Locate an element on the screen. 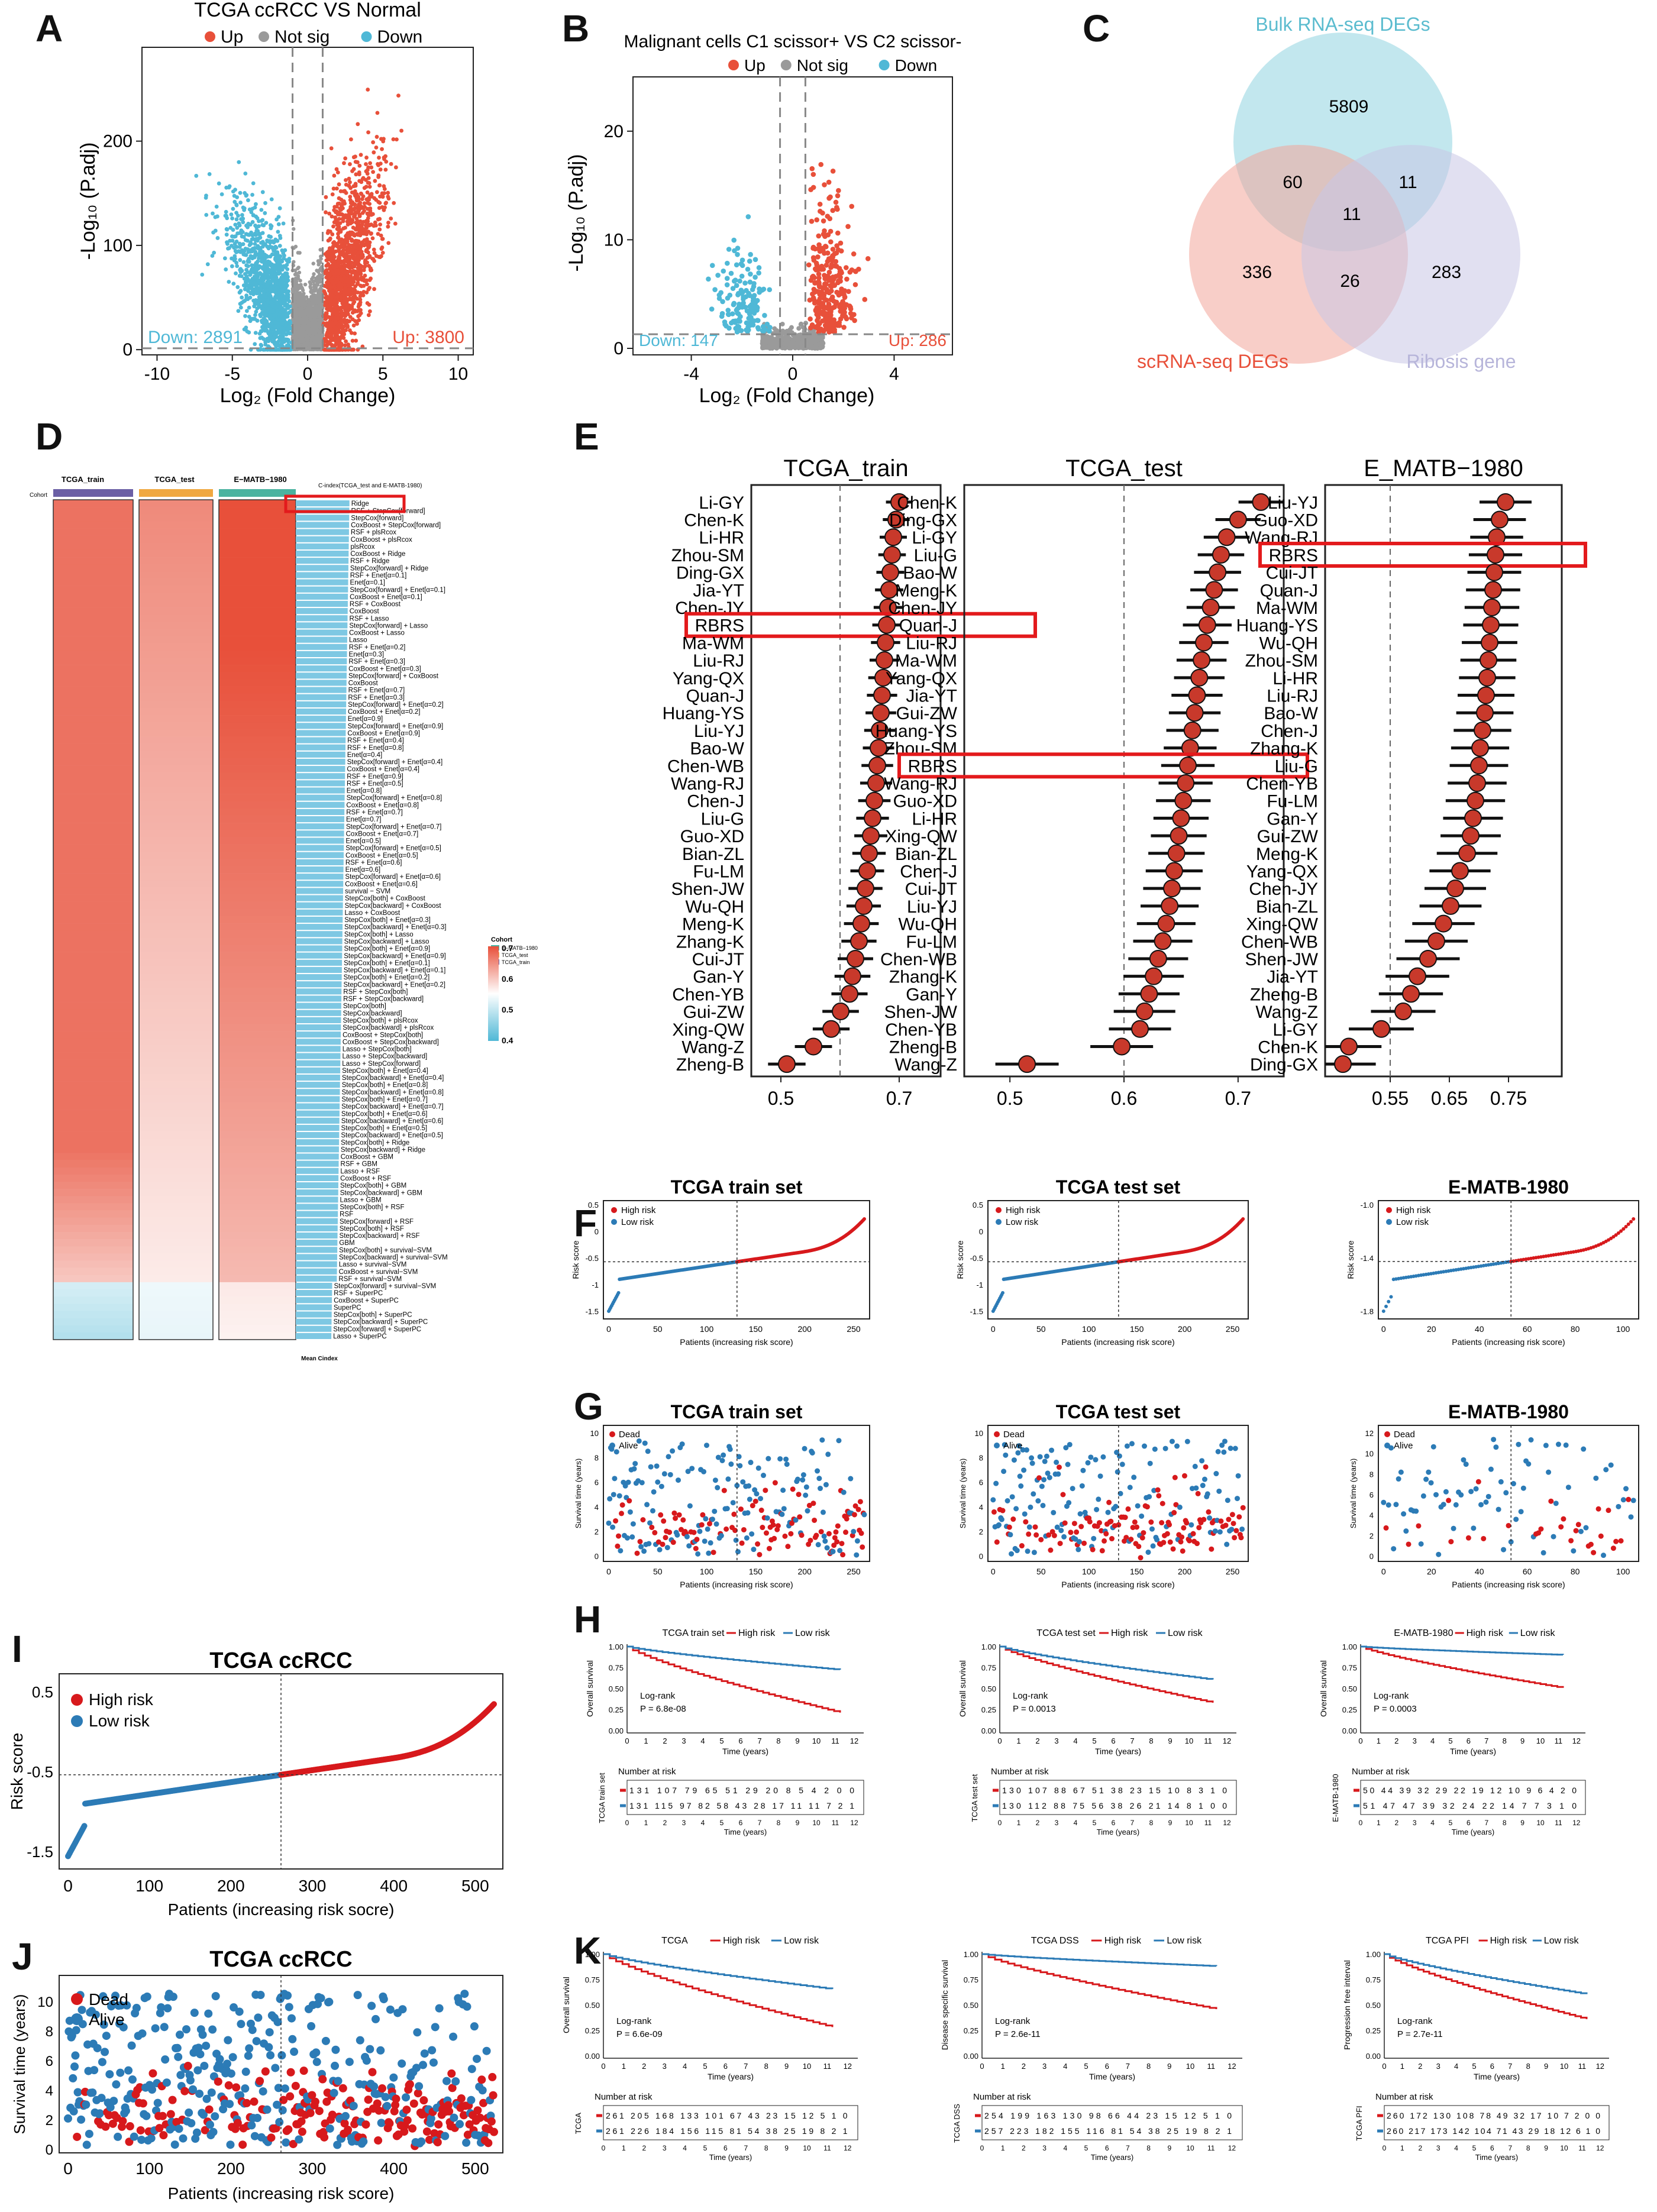 This screenshot has height=2212, width=1657. panel-label-d: D is located at coordinates (49, 437).